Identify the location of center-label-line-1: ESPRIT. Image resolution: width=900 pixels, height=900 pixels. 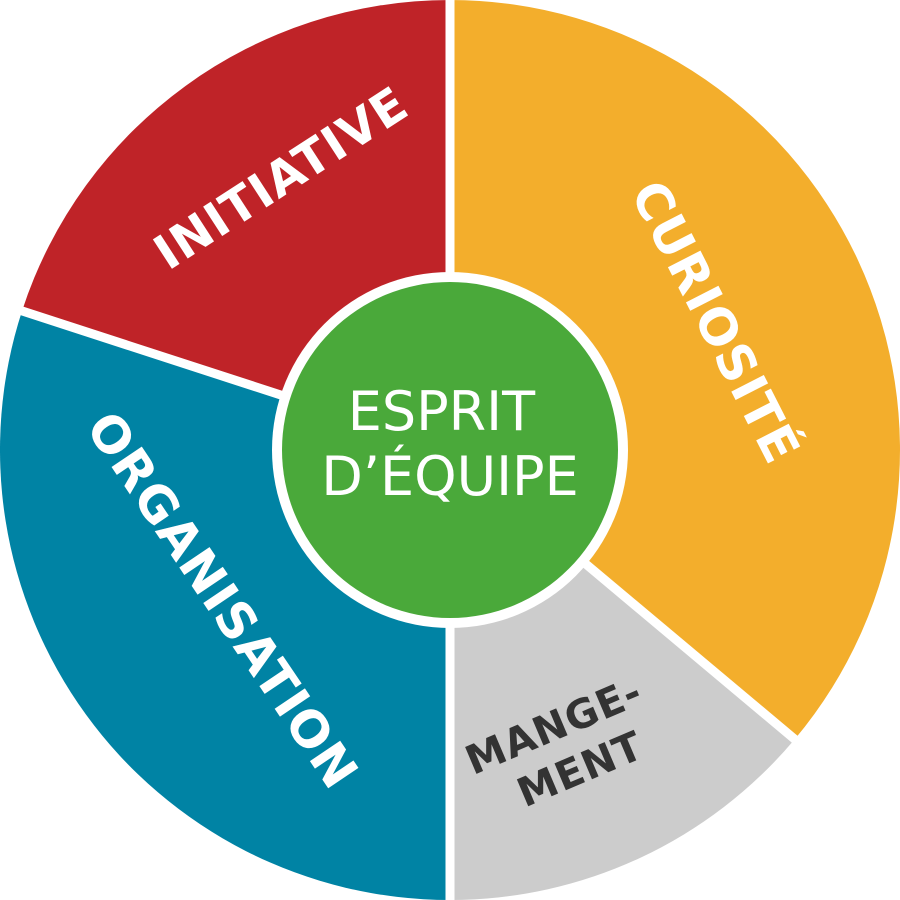
(442, 411).